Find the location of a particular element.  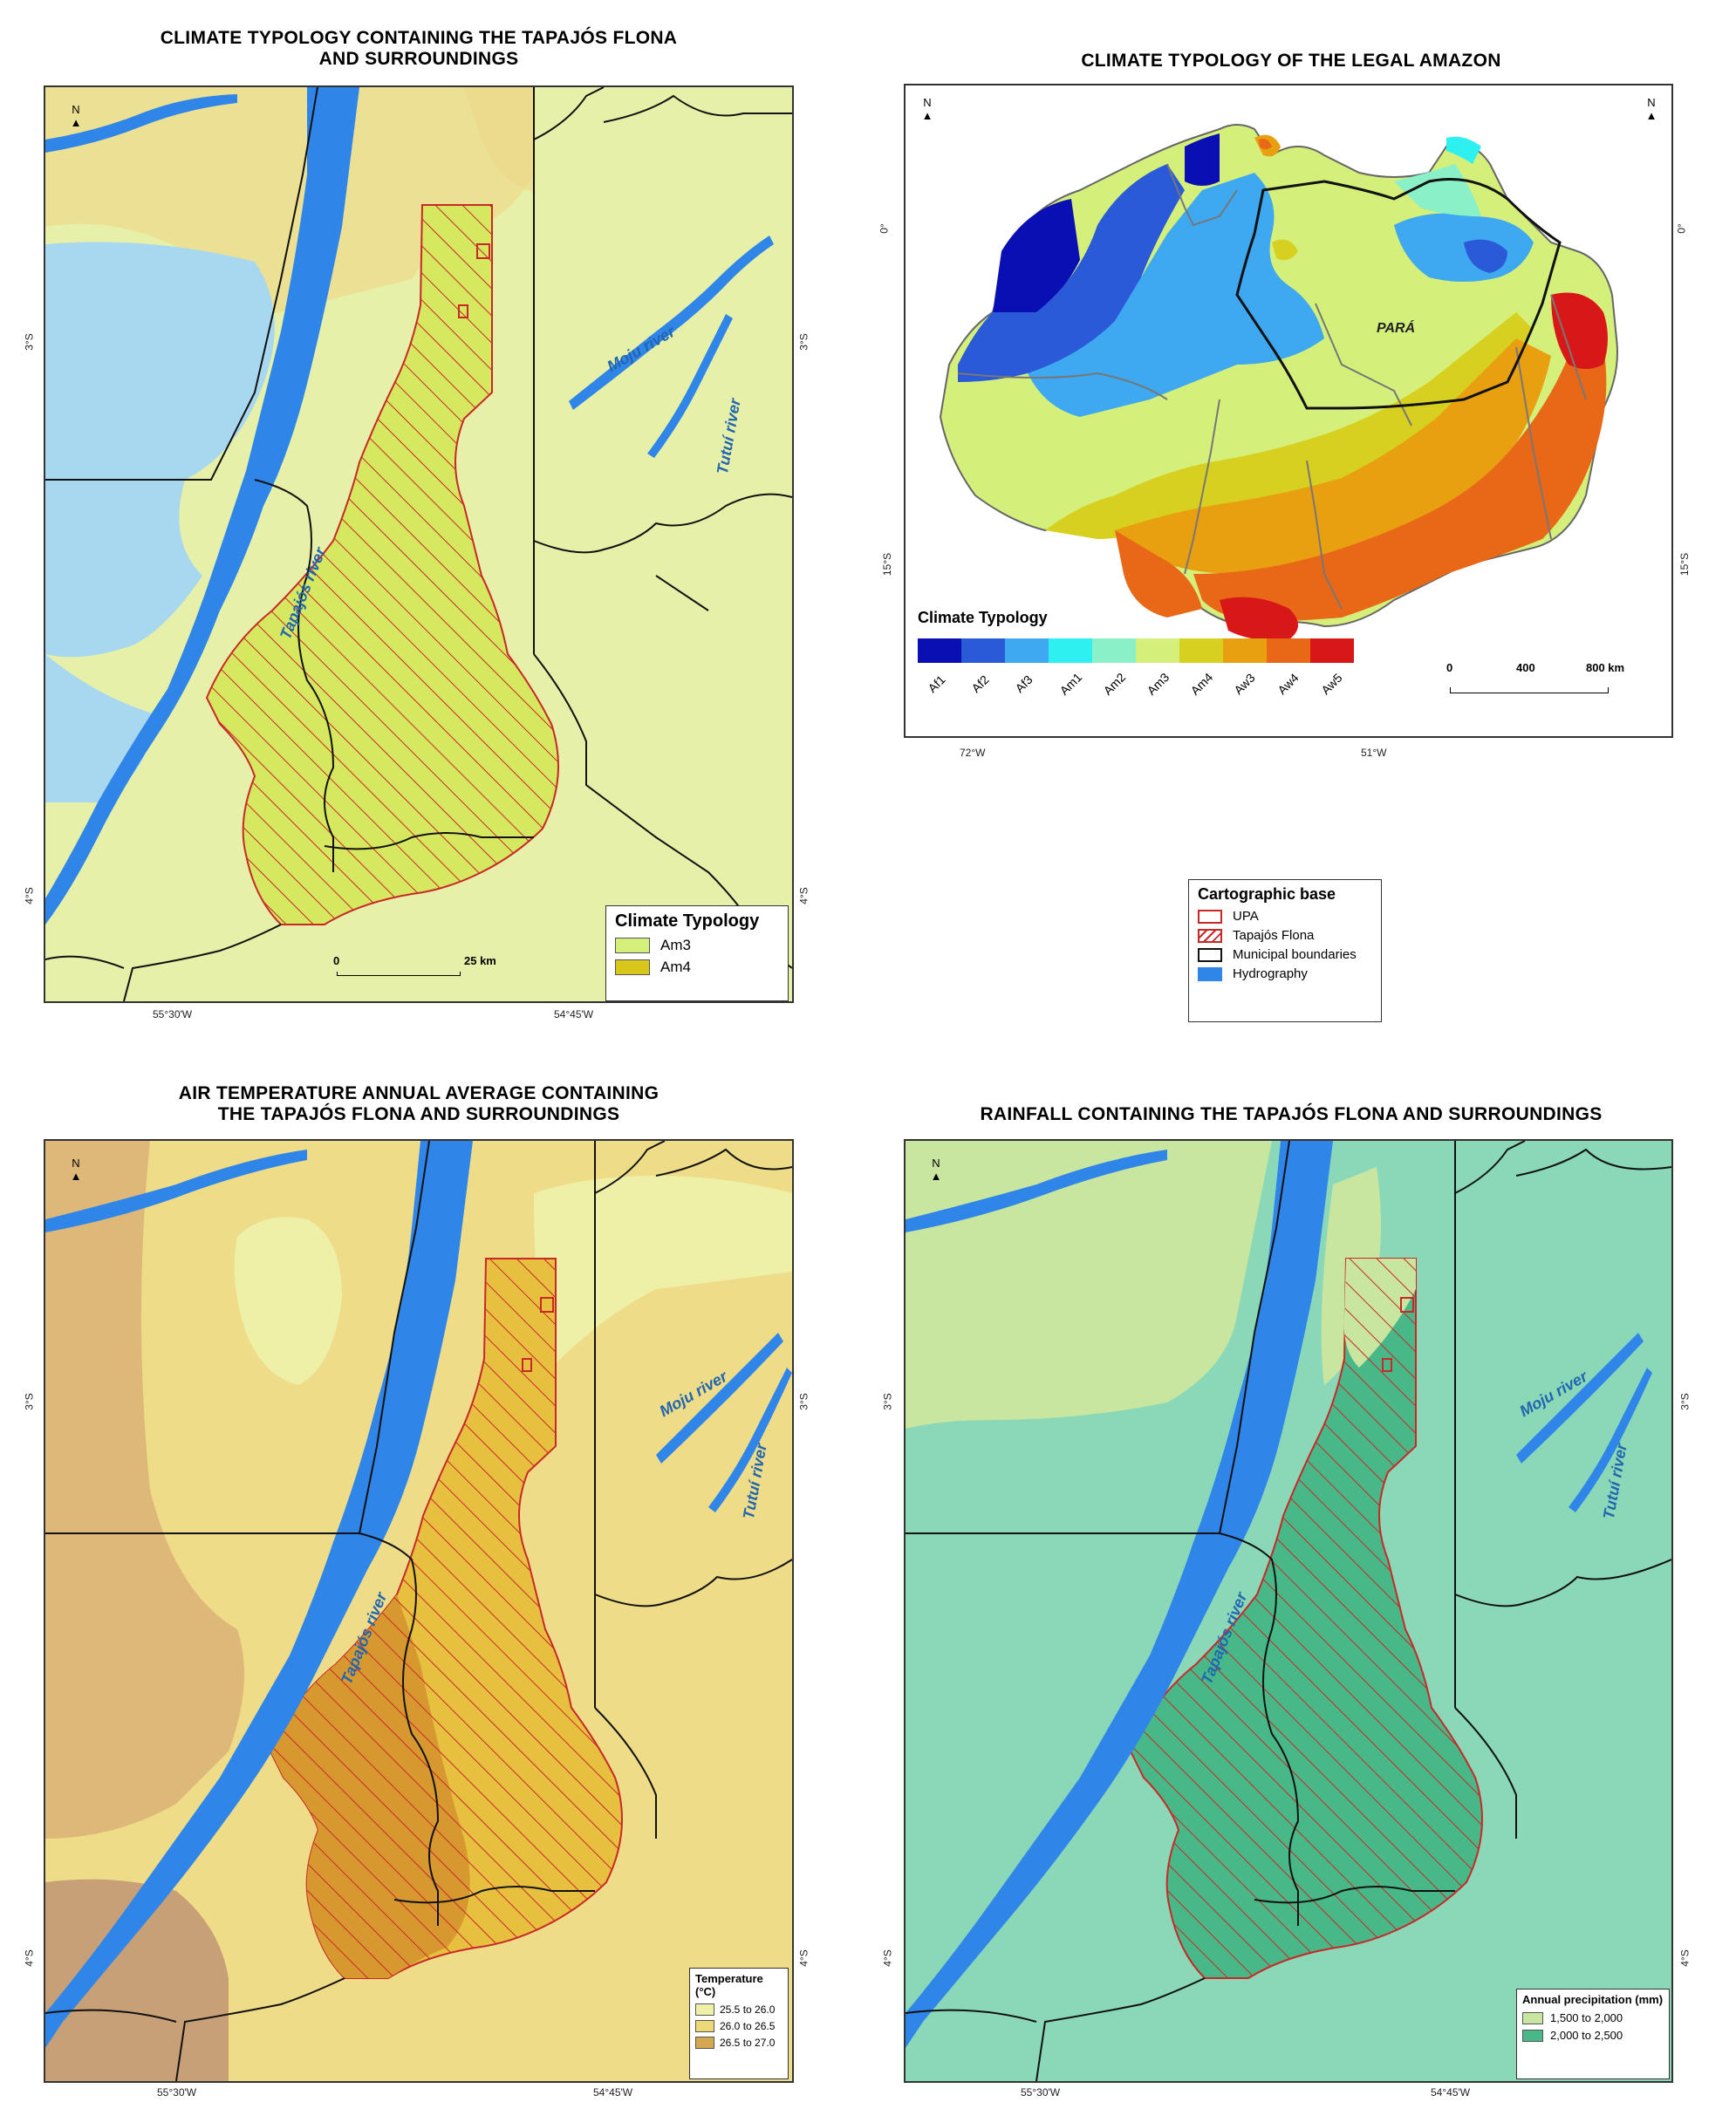

legend-label-af3: Af3 is located at coordinates (1023, 684).